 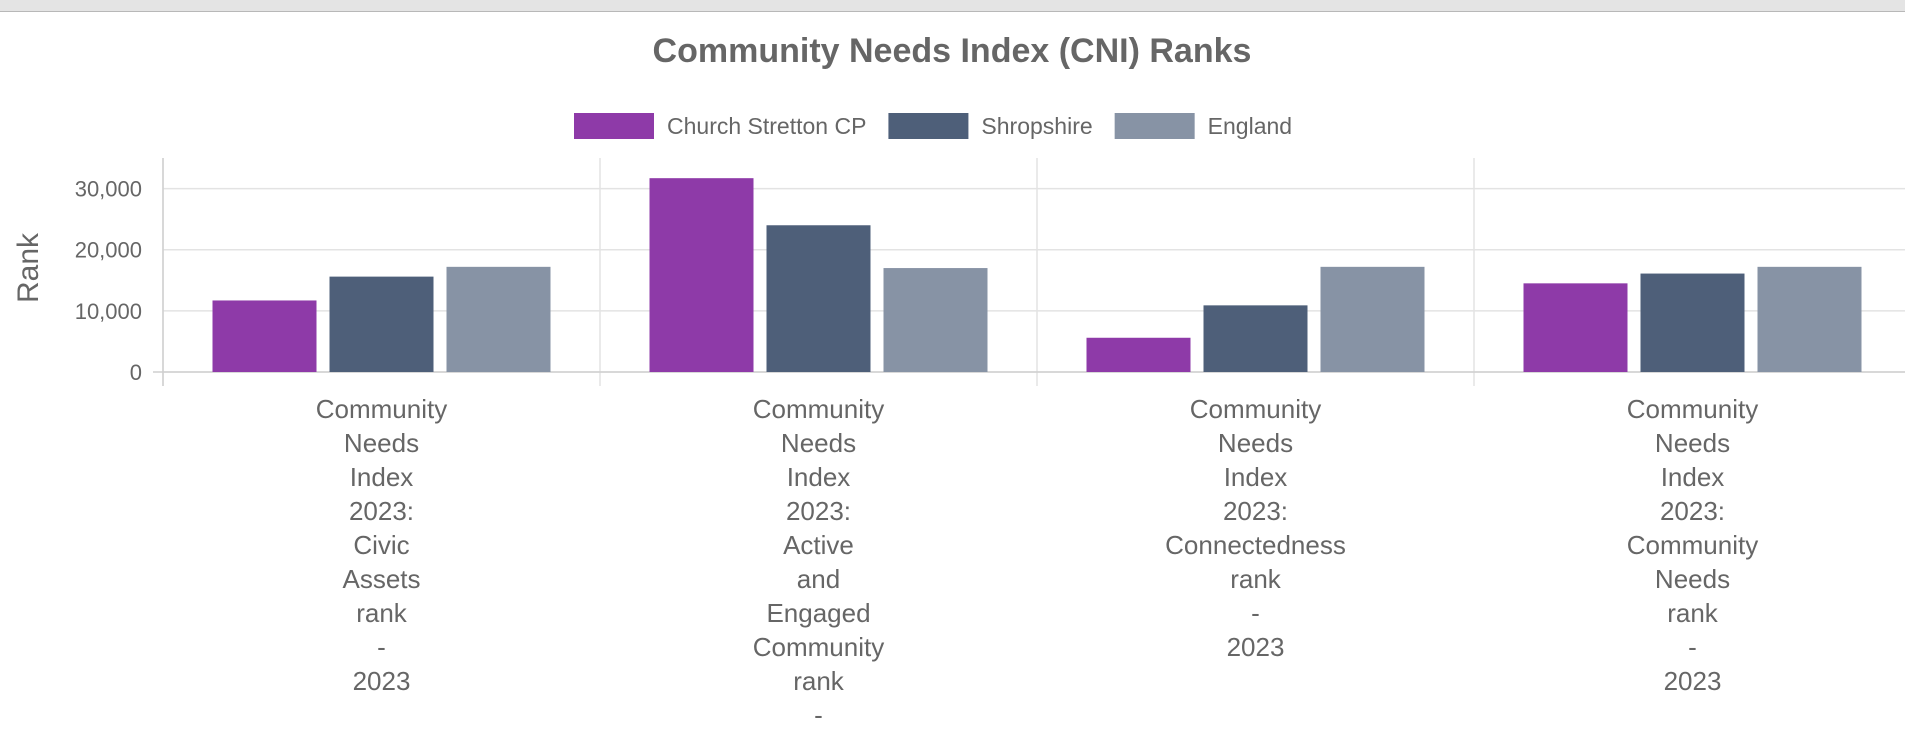 I want to click on legend-item: Shropshire, so click(x=990, y=126).